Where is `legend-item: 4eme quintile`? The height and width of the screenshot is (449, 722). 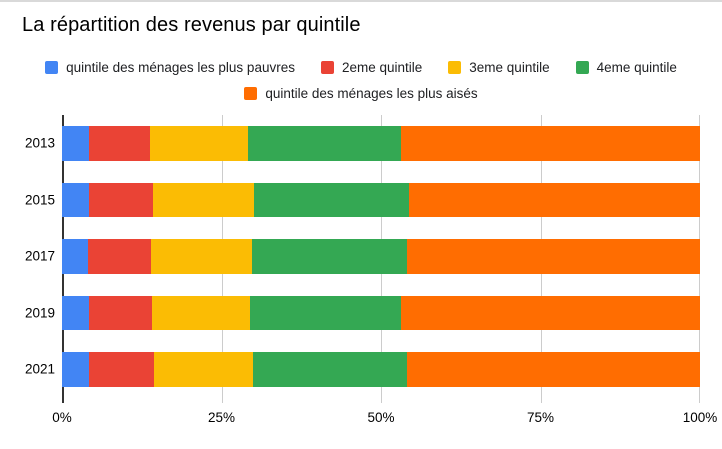
legend-item: 4eme quintile is located at coordinates (626, 67).